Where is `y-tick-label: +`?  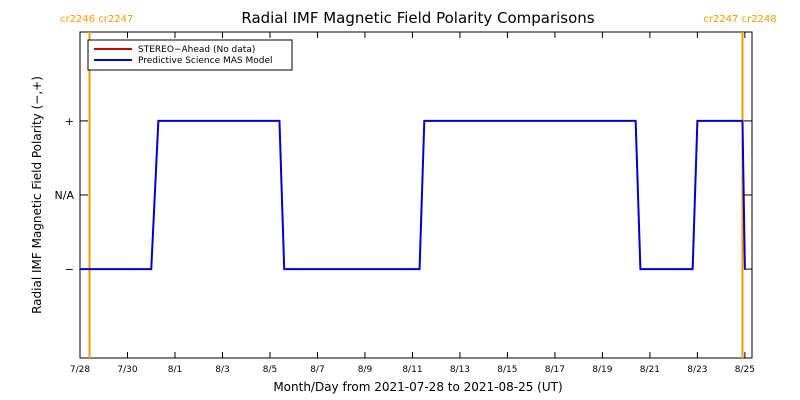
y-tick-label: + is located at coordinates (69, 121).